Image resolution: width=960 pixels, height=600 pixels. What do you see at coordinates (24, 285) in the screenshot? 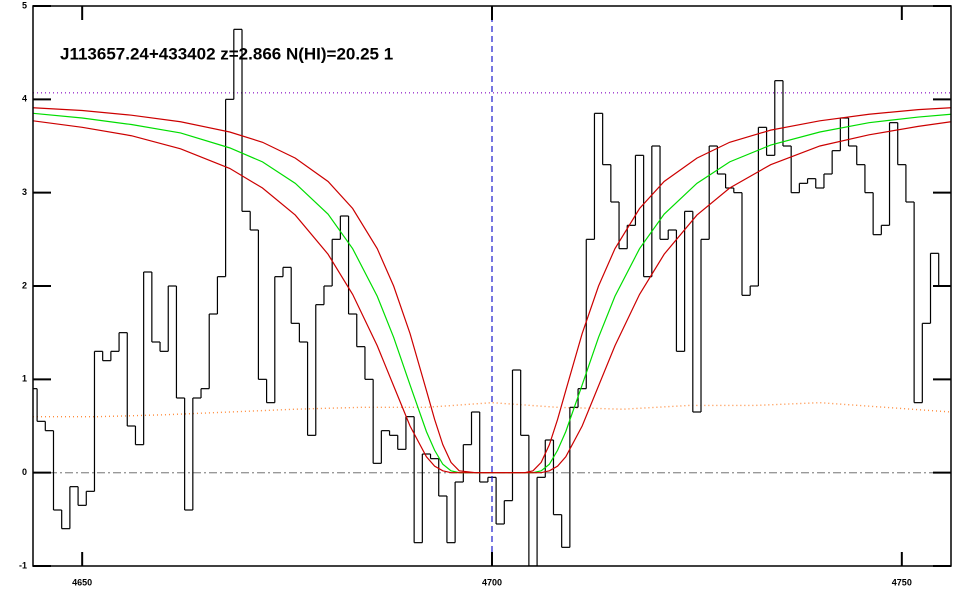
I see `y-tick-label: 2` at bounding box center [24, 285].